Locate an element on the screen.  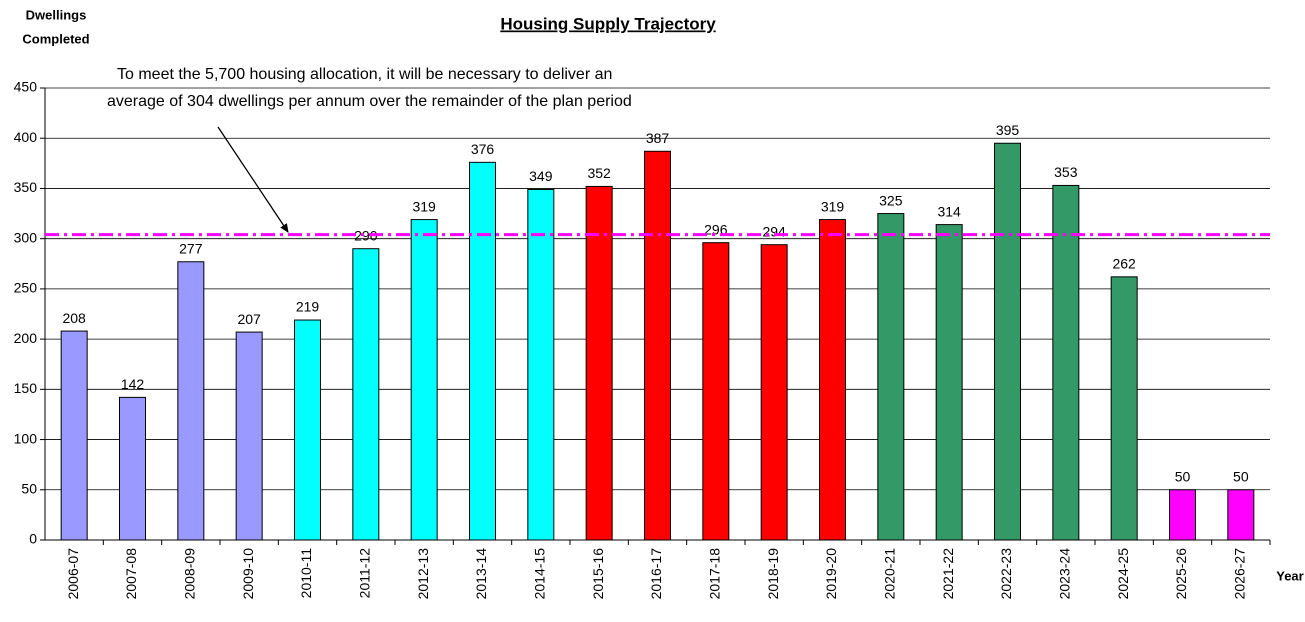
y-tick-label: 350 is located at coordinates (26, 187).